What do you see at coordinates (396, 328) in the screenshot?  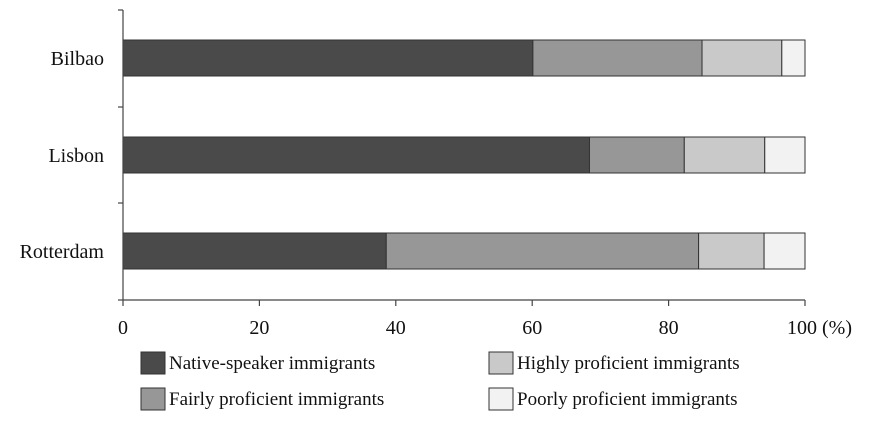 I see `x-tick-label: 40` at bounding box center [396, 328].